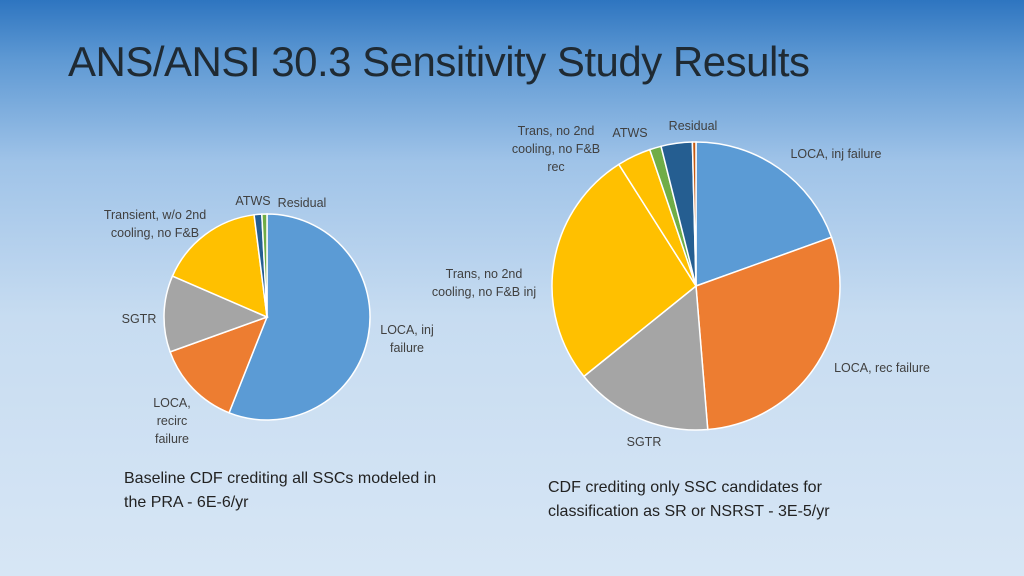 This screenshot has width=1024, height=576. Describe the element at coordinates (299, 317) in the screenshot. I see `pie-slice-1-loca-inj-failure` at that location.